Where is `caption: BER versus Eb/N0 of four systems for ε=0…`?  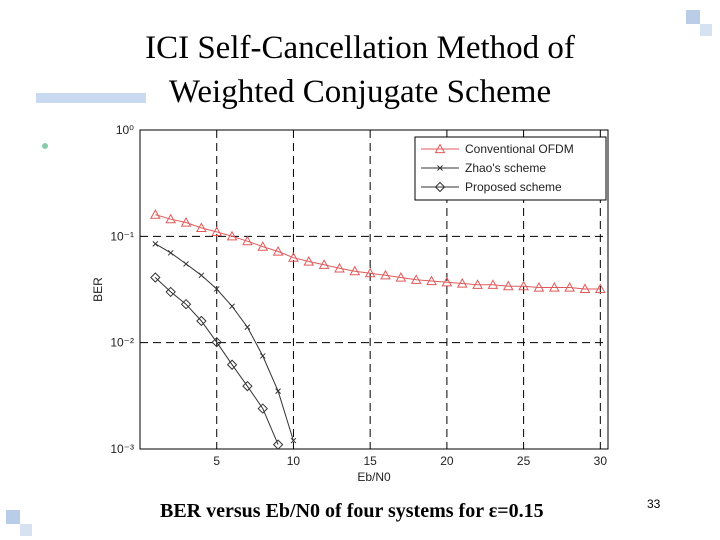
caption: BER versus Eb/N0 of four systems for ε=0… is located at coordinates (352, 511).